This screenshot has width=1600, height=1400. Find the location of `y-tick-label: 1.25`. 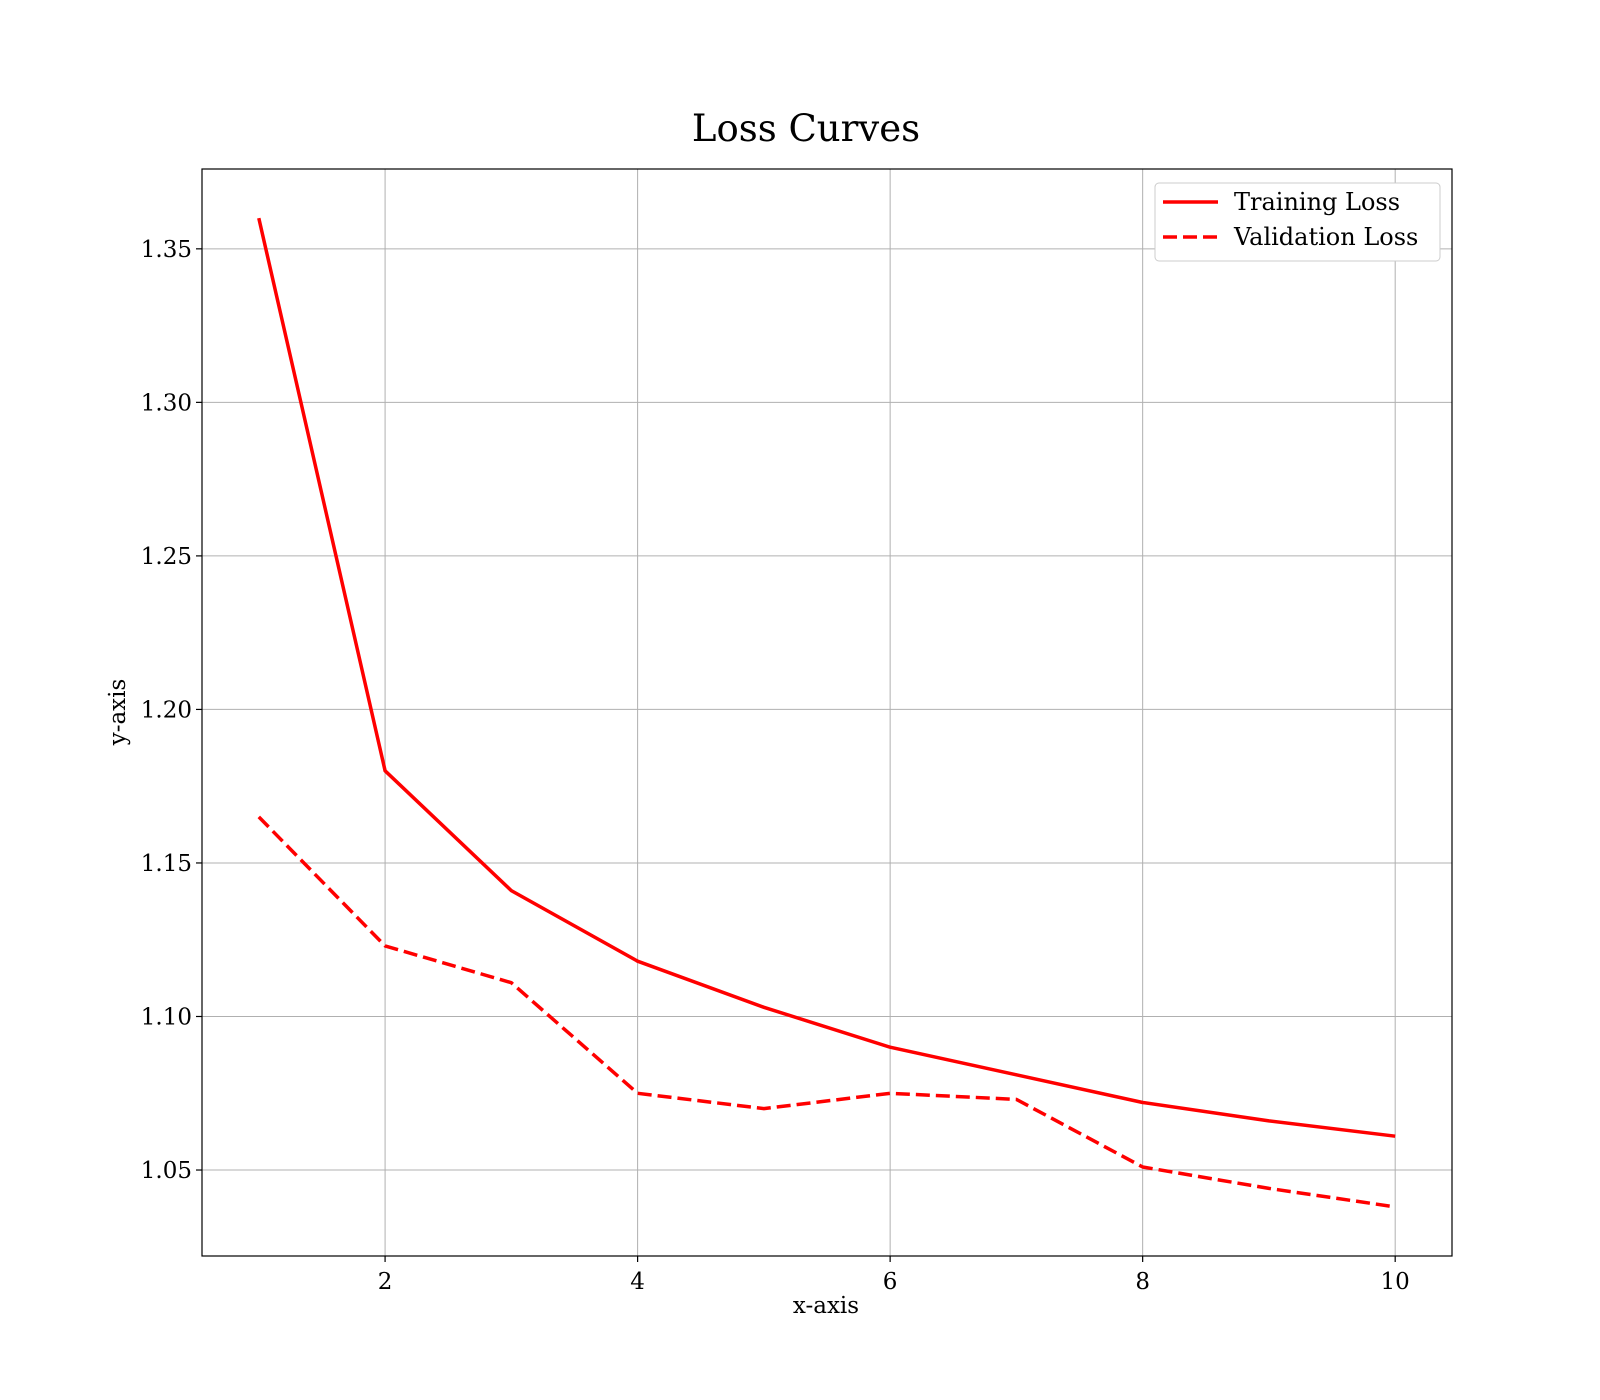

y-tick-label: 1.25 is located at coordinates (166, 557).